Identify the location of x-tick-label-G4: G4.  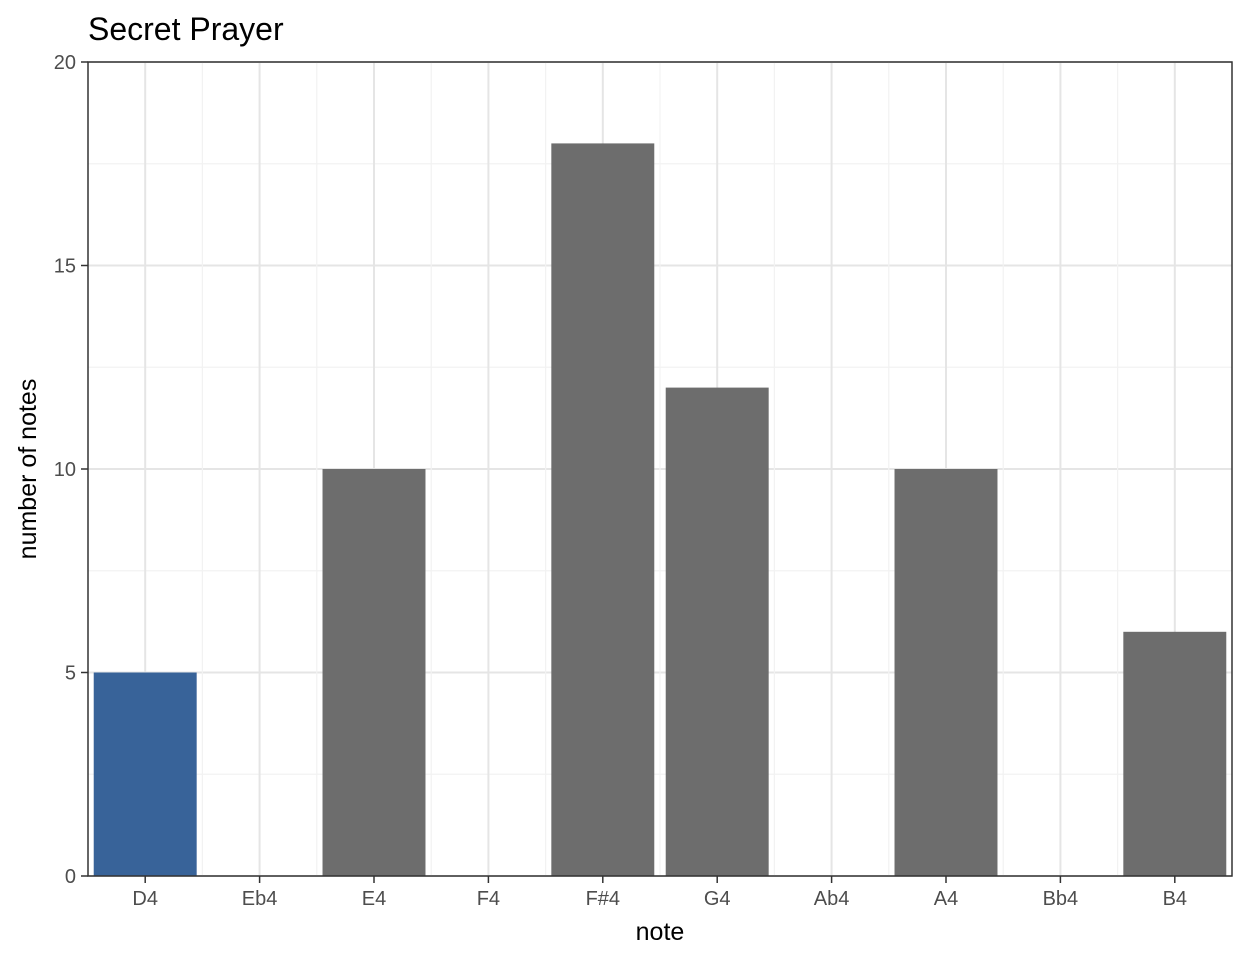
(717, 899).